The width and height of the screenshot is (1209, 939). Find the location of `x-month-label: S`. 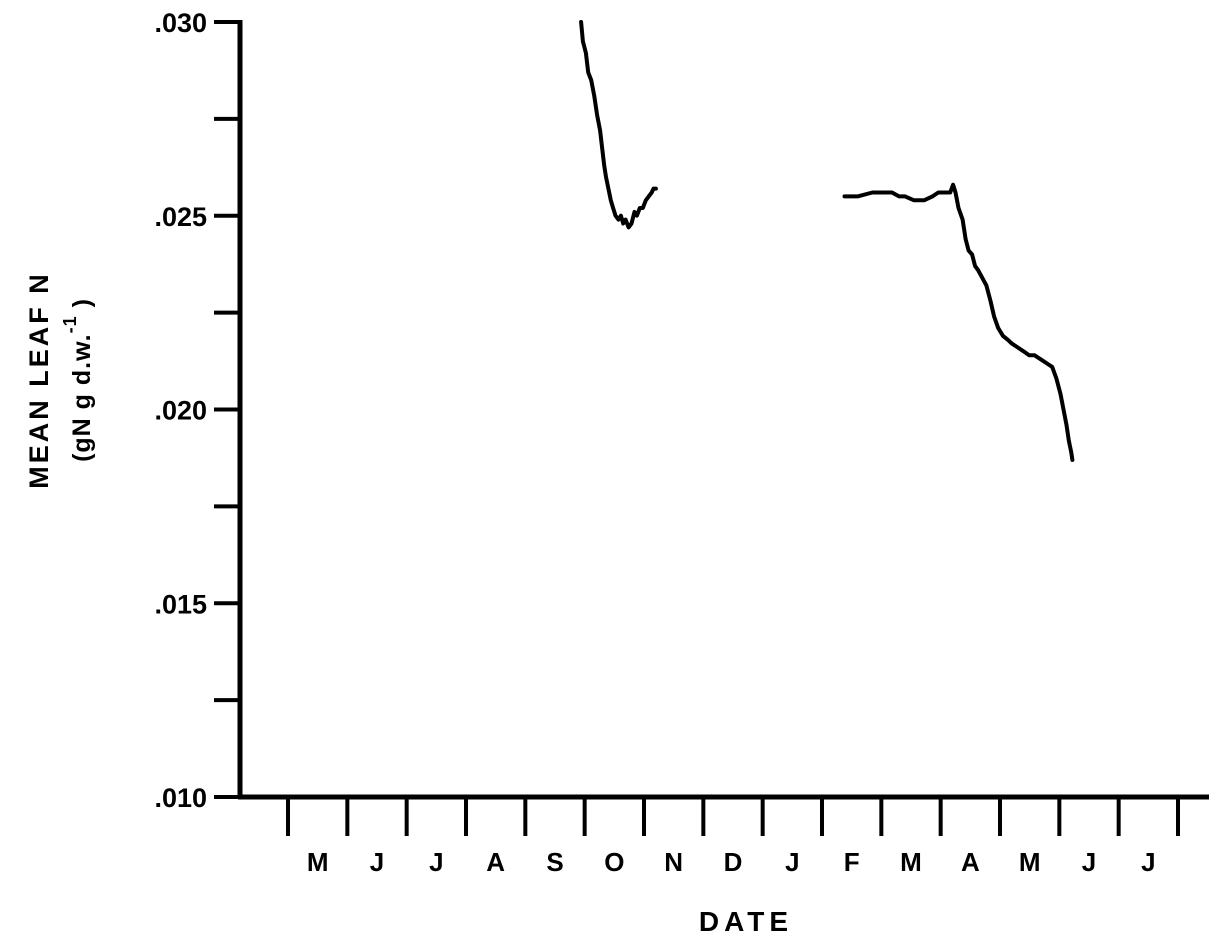

x-month-label: S is located at coordinates (554, 862).